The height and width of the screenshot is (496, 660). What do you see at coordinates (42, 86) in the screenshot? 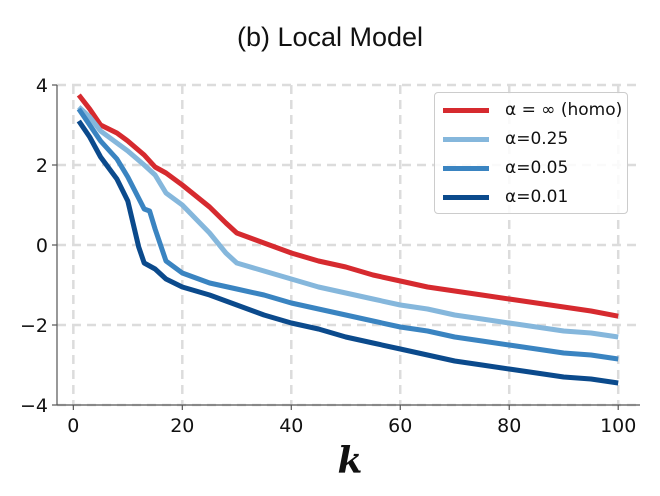
I see `y-tick-label: 4` at bounding box center [42, 86].